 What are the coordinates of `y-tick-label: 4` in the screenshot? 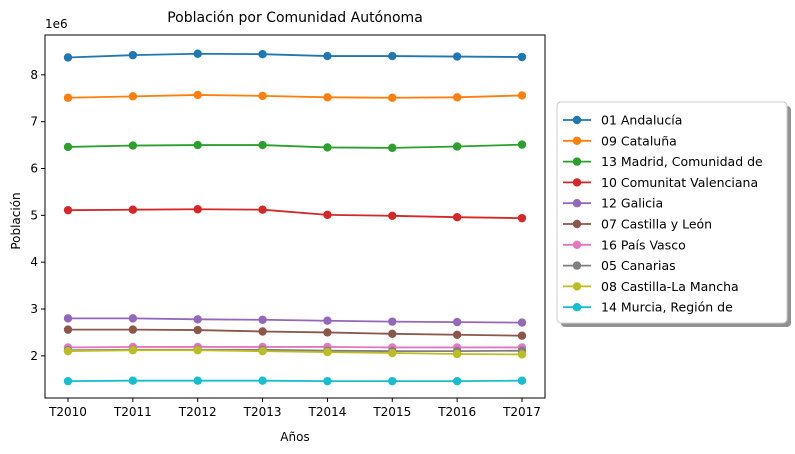 It's located at (34, 262).